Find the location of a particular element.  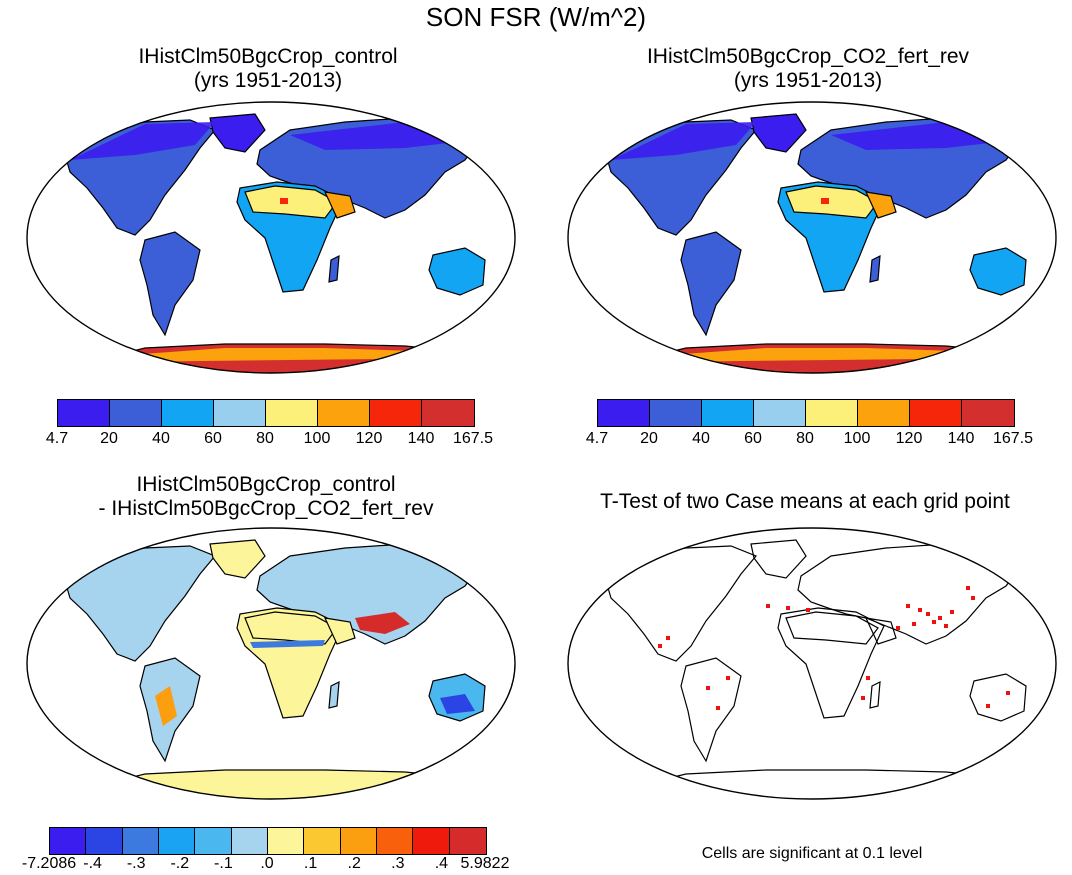

colorbar-control-tick-label: 100 is located at coordinates (317, 438).